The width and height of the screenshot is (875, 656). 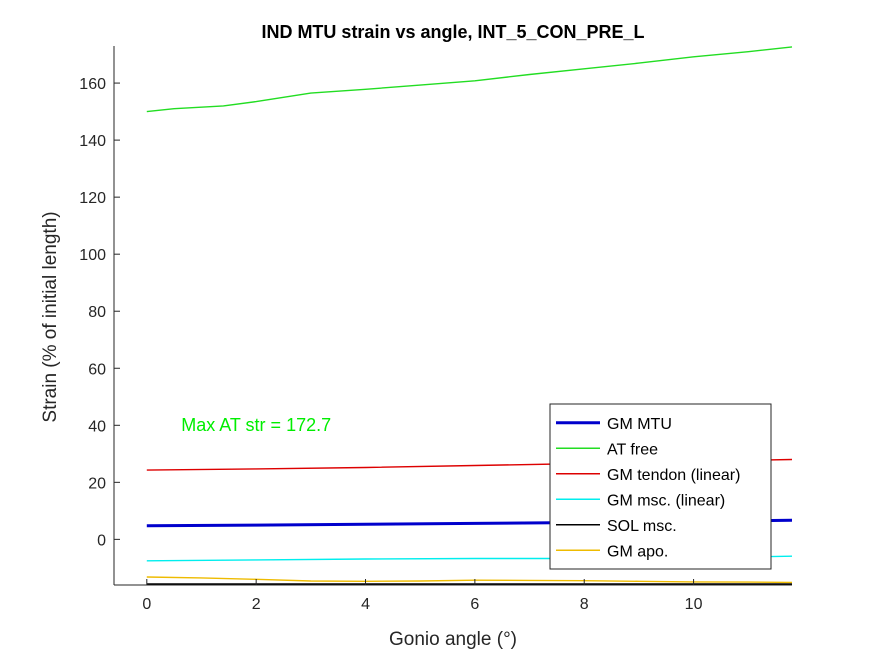 I want to click on legend-entry: SOL msc., so click(x=642, y=526).